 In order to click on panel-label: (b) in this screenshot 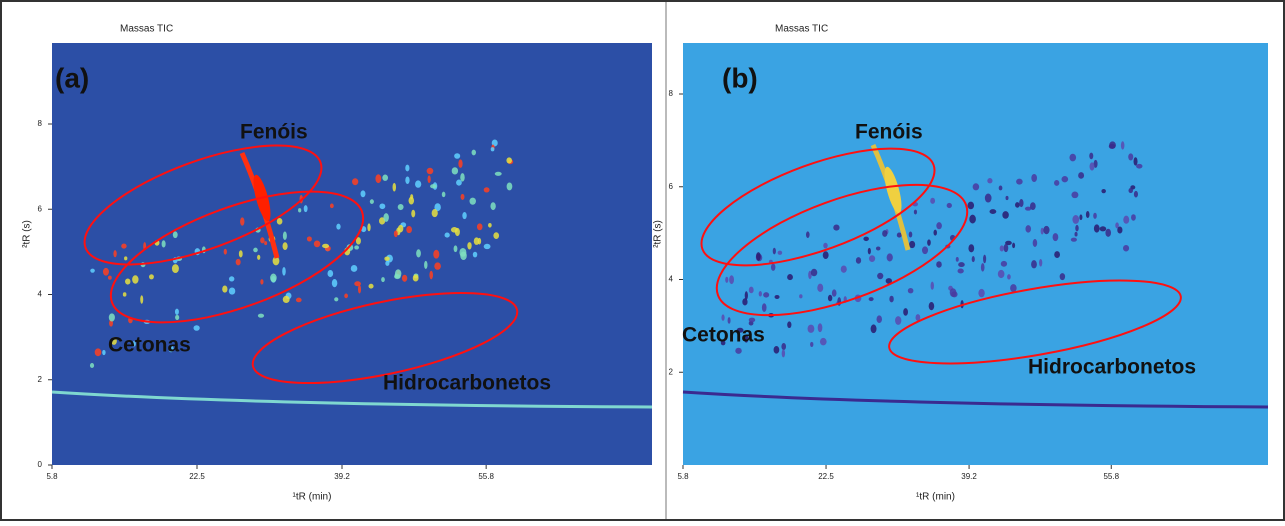, I will do `click(740, 77)`.